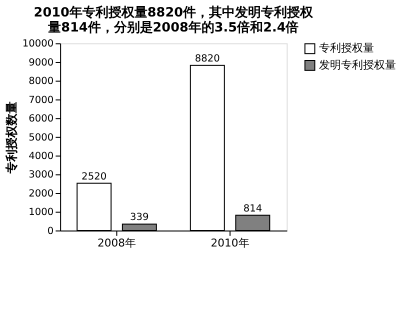  I want to click on y-tick-label: 5000, so click(41, 138).